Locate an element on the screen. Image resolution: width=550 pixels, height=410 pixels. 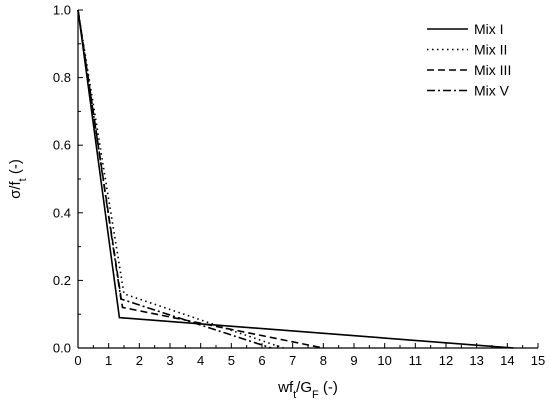
y-axis-title: σ/ft (-) is located at coordinates (18, 179).